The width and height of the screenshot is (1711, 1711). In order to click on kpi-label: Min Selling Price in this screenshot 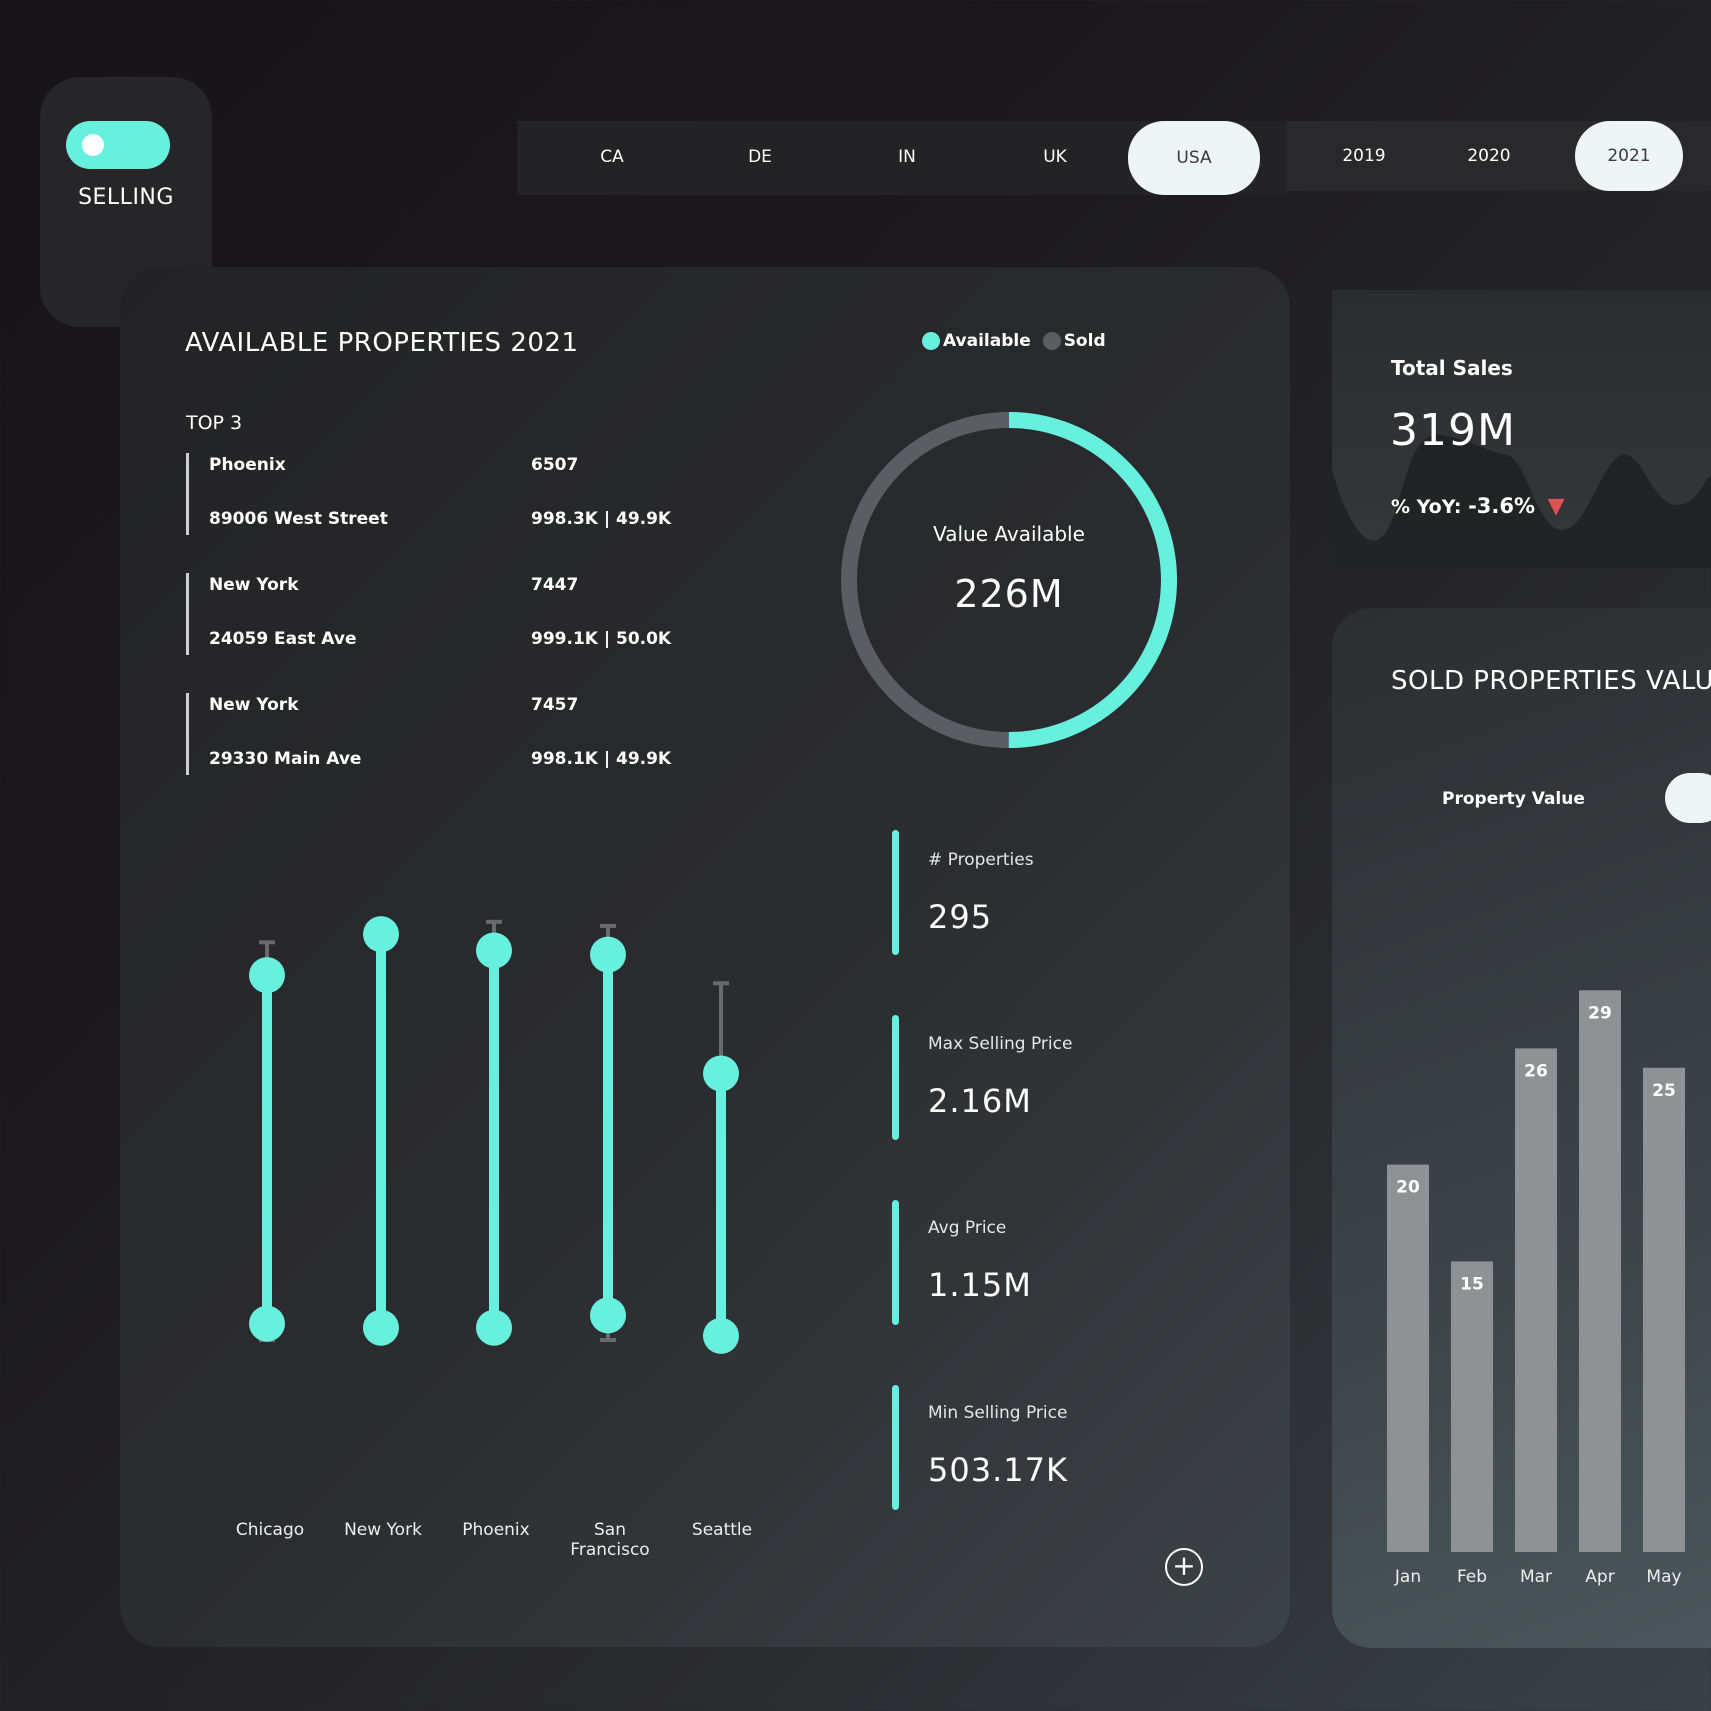, I will do `click(998, 1413)`.